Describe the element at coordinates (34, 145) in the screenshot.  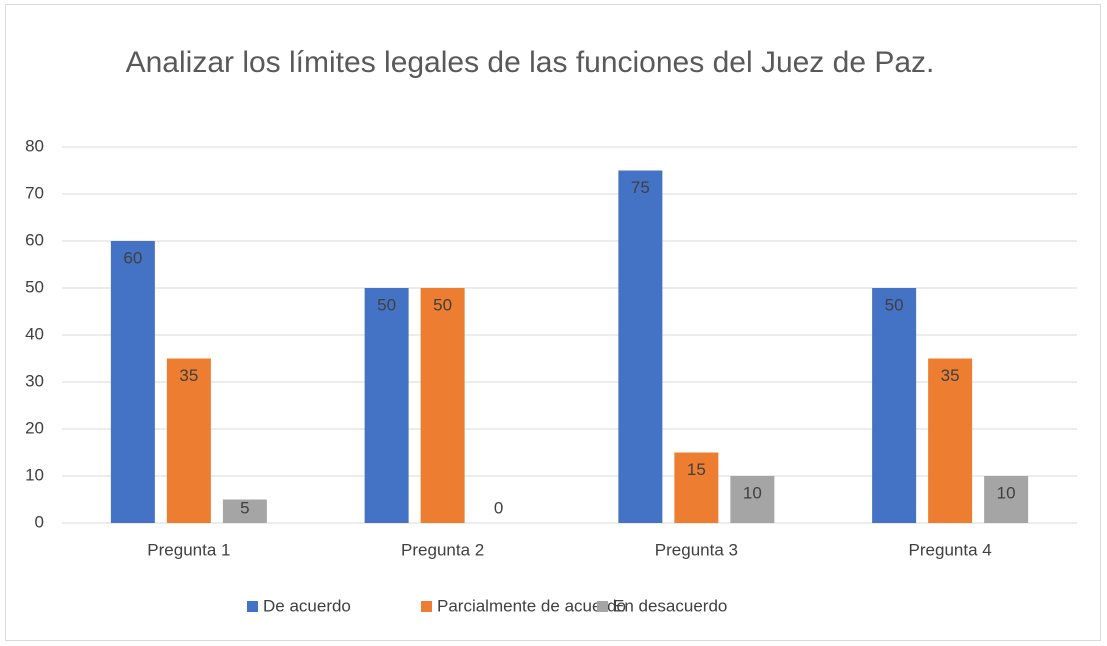
I see `y-tick-label: 80` at that location.